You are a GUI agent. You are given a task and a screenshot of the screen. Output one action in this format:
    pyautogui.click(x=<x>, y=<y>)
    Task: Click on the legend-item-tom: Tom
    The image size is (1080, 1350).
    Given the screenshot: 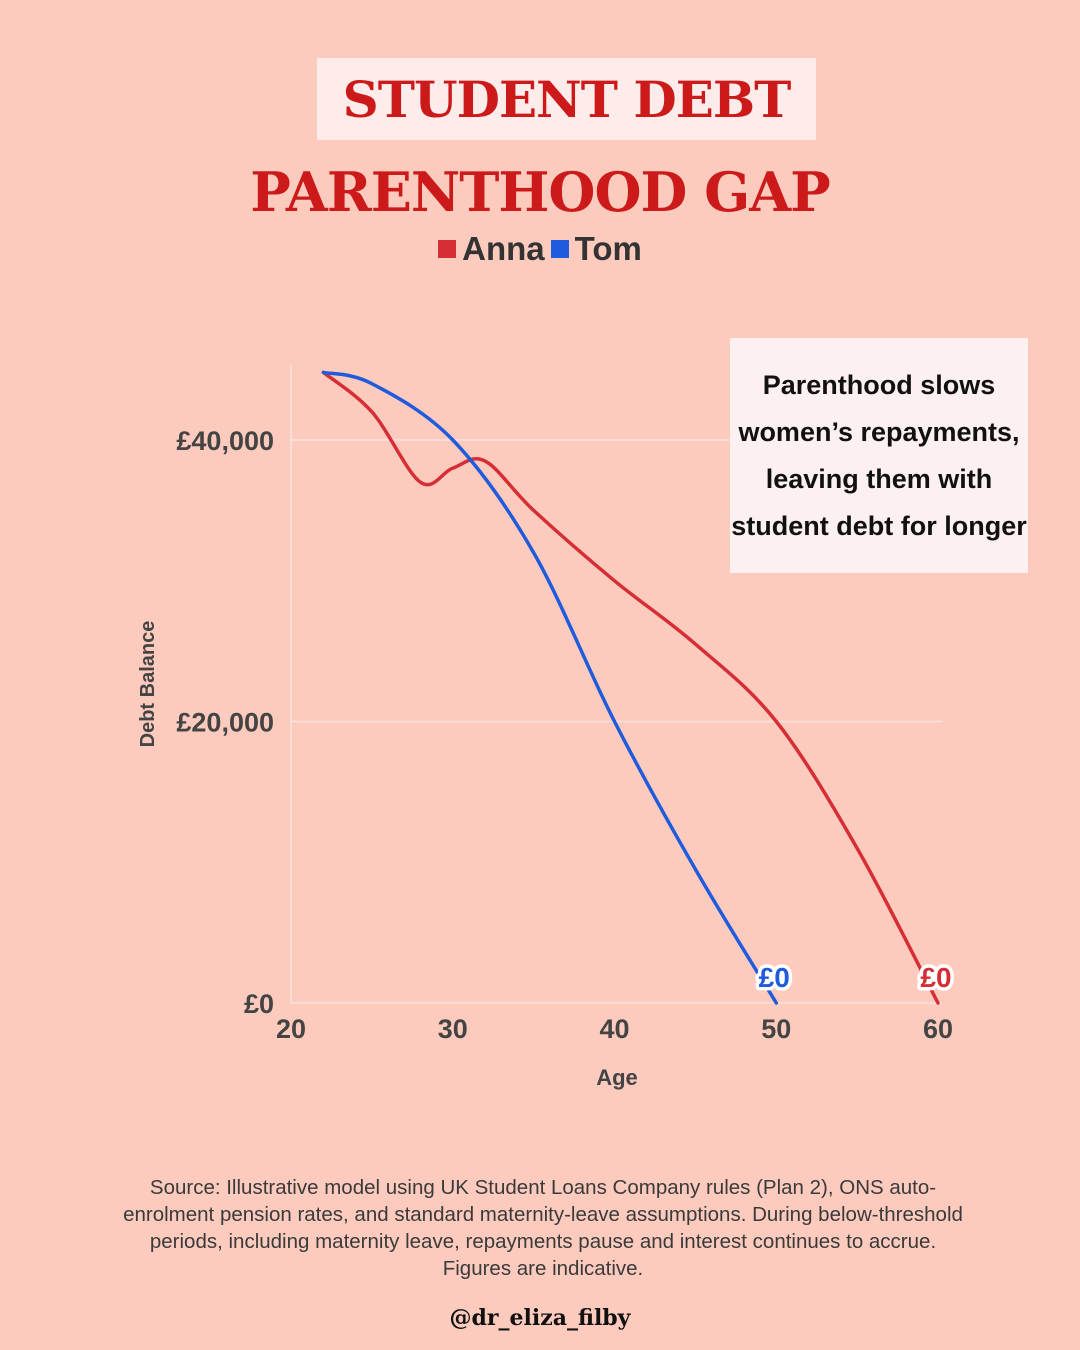 What is the action you would take?
    pyautogui.click(x=596, y=249)
    